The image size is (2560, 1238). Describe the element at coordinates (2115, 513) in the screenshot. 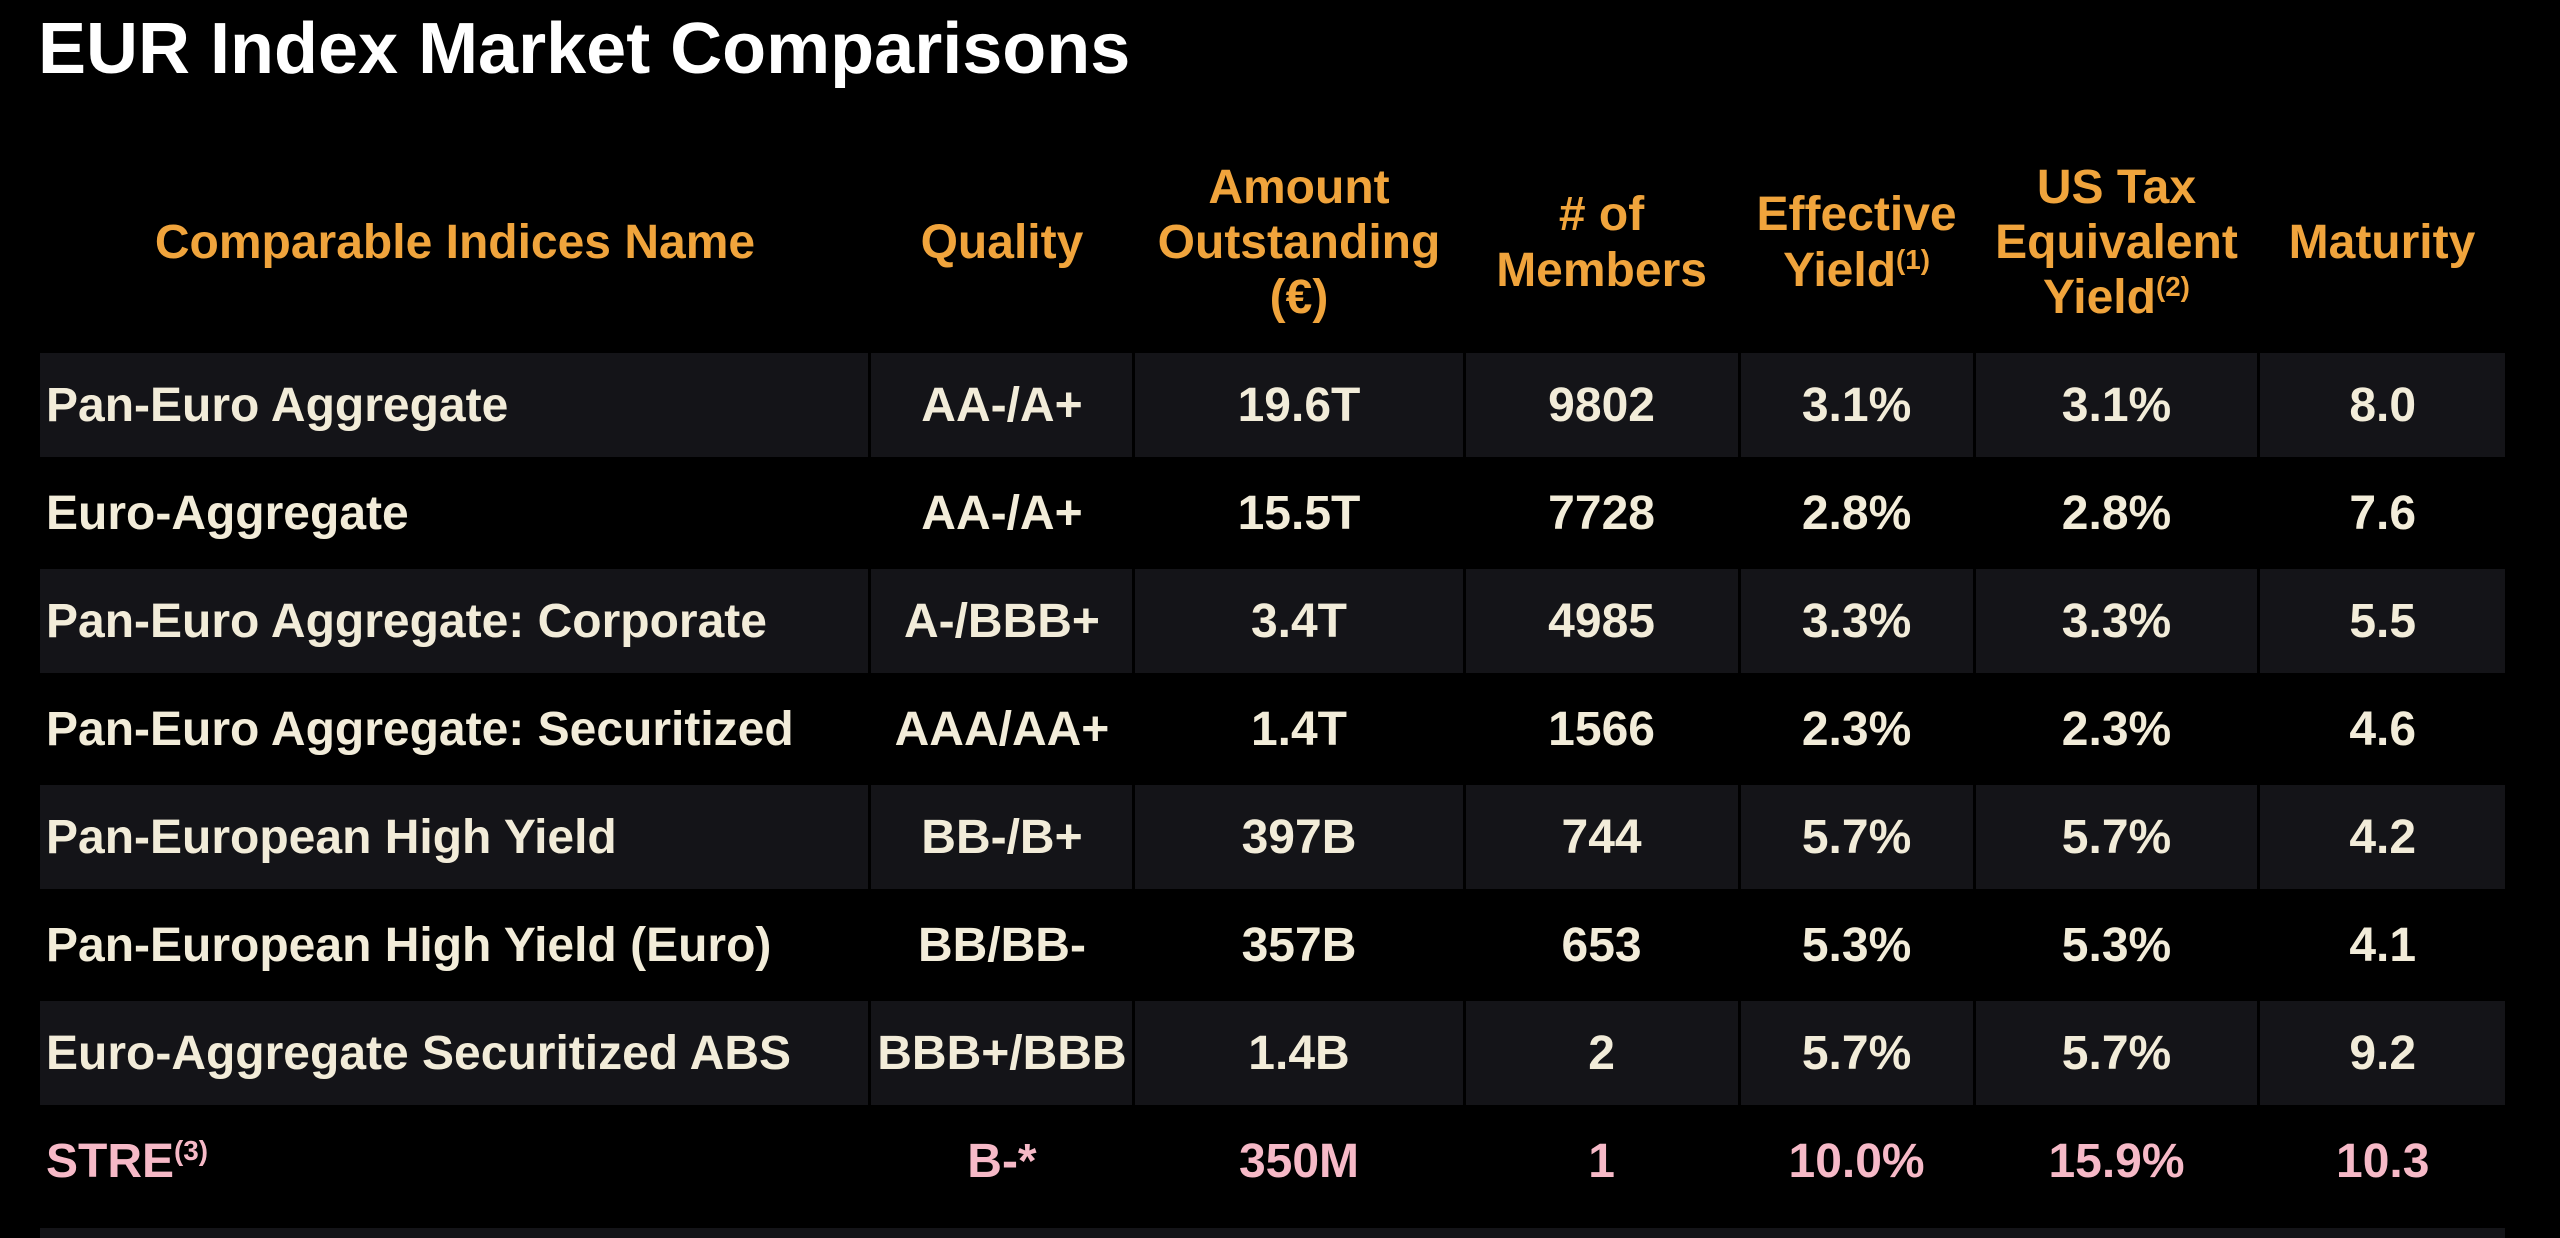

I see `cell-us_tax_equivalent_yield: 2.8%` at that location.